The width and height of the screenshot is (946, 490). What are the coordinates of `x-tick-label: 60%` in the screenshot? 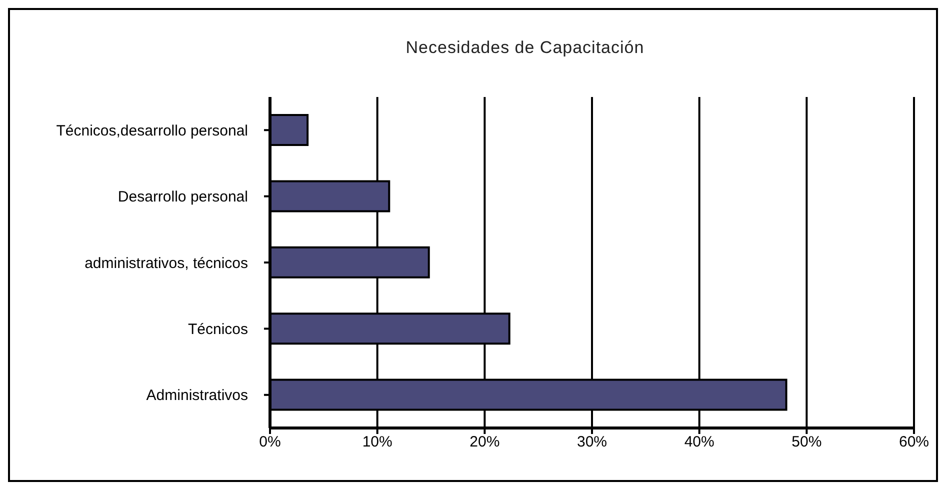 It's located at (914, 442).